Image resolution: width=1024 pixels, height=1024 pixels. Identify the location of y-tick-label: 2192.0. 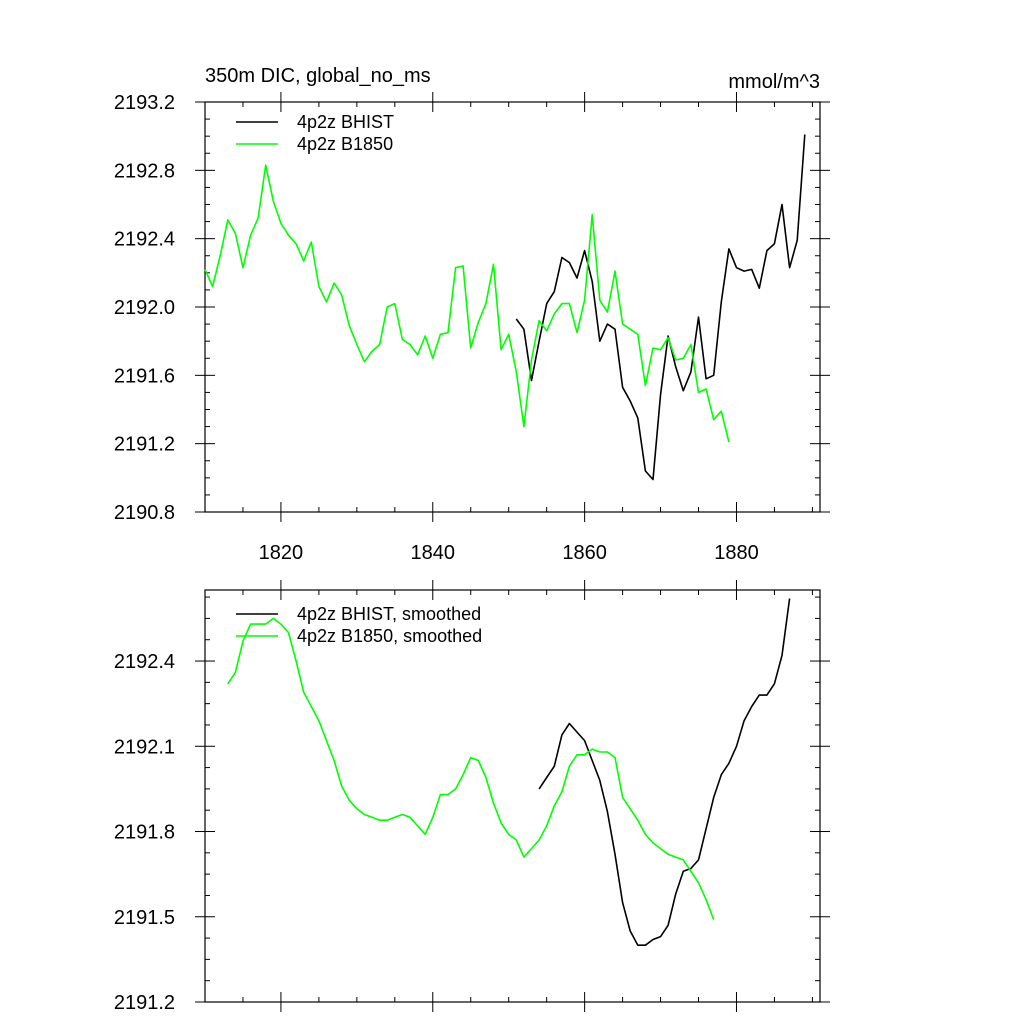
(144, 308).